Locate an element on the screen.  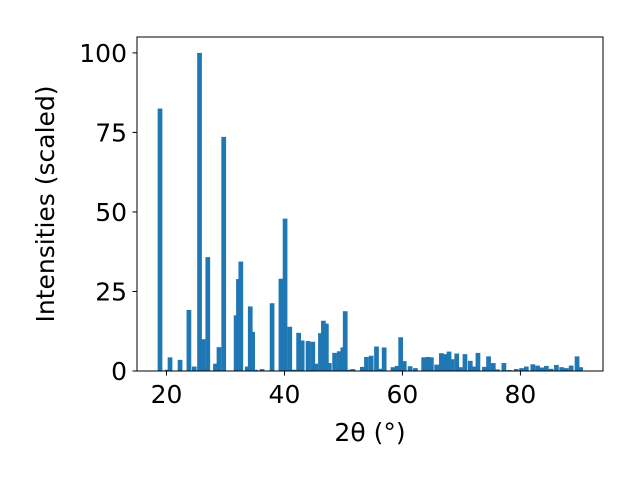
x-tick-label: 60 is located at coordinates (403, 394).